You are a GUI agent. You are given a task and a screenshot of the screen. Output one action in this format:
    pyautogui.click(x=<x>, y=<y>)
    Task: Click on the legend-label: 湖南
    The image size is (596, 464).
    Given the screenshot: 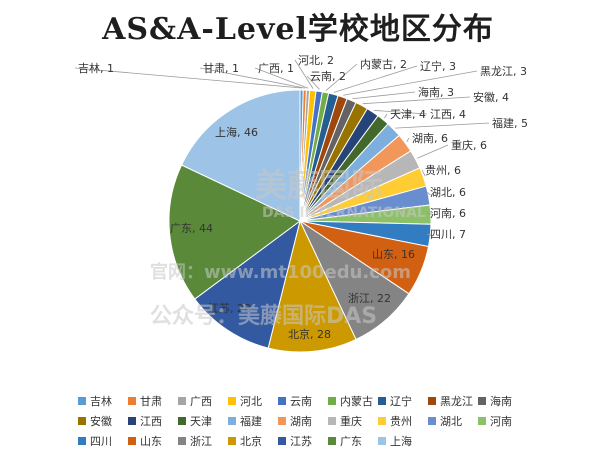 What is the action you would take?
    pyautogui.click(x=301, y=421)
    